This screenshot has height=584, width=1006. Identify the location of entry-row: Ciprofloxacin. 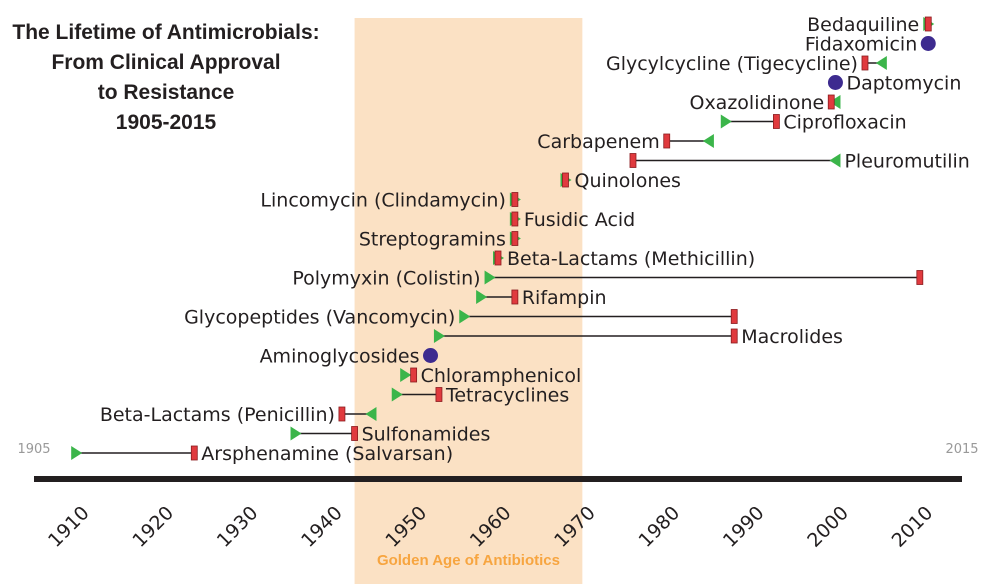
(813, 123).